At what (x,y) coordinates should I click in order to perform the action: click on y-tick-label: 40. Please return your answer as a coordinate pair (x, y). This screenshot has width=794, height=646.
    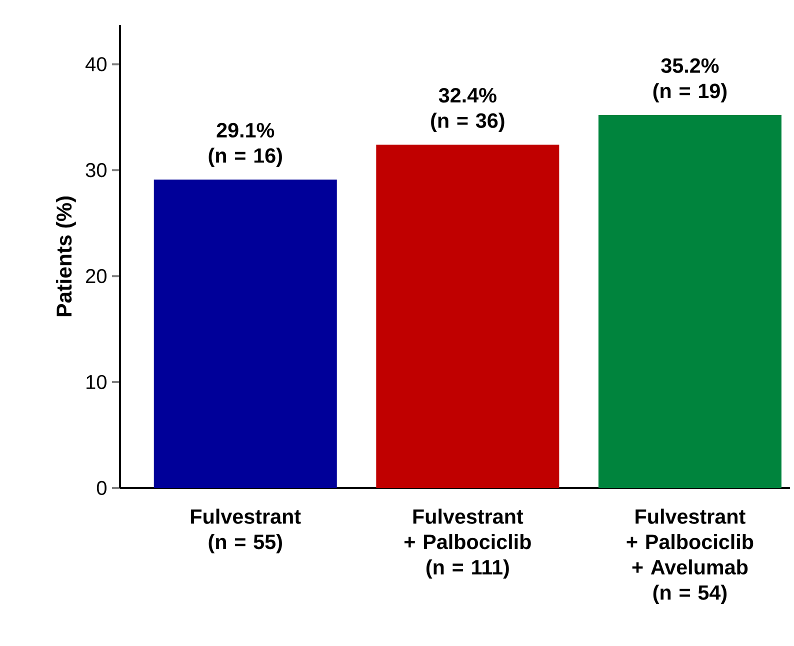
    Looking at the image, I should click on (96, 64).